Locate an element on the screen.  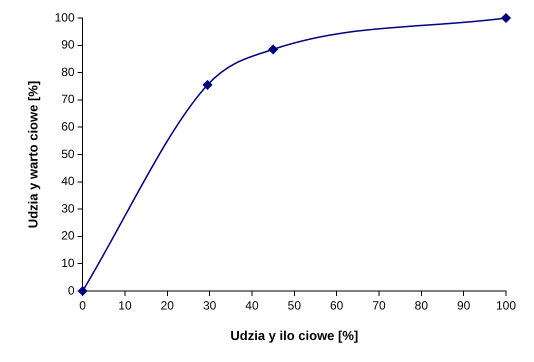
x-axis-title: Udzia y ilo ciowe [%] is located at coordinates (294, 335).